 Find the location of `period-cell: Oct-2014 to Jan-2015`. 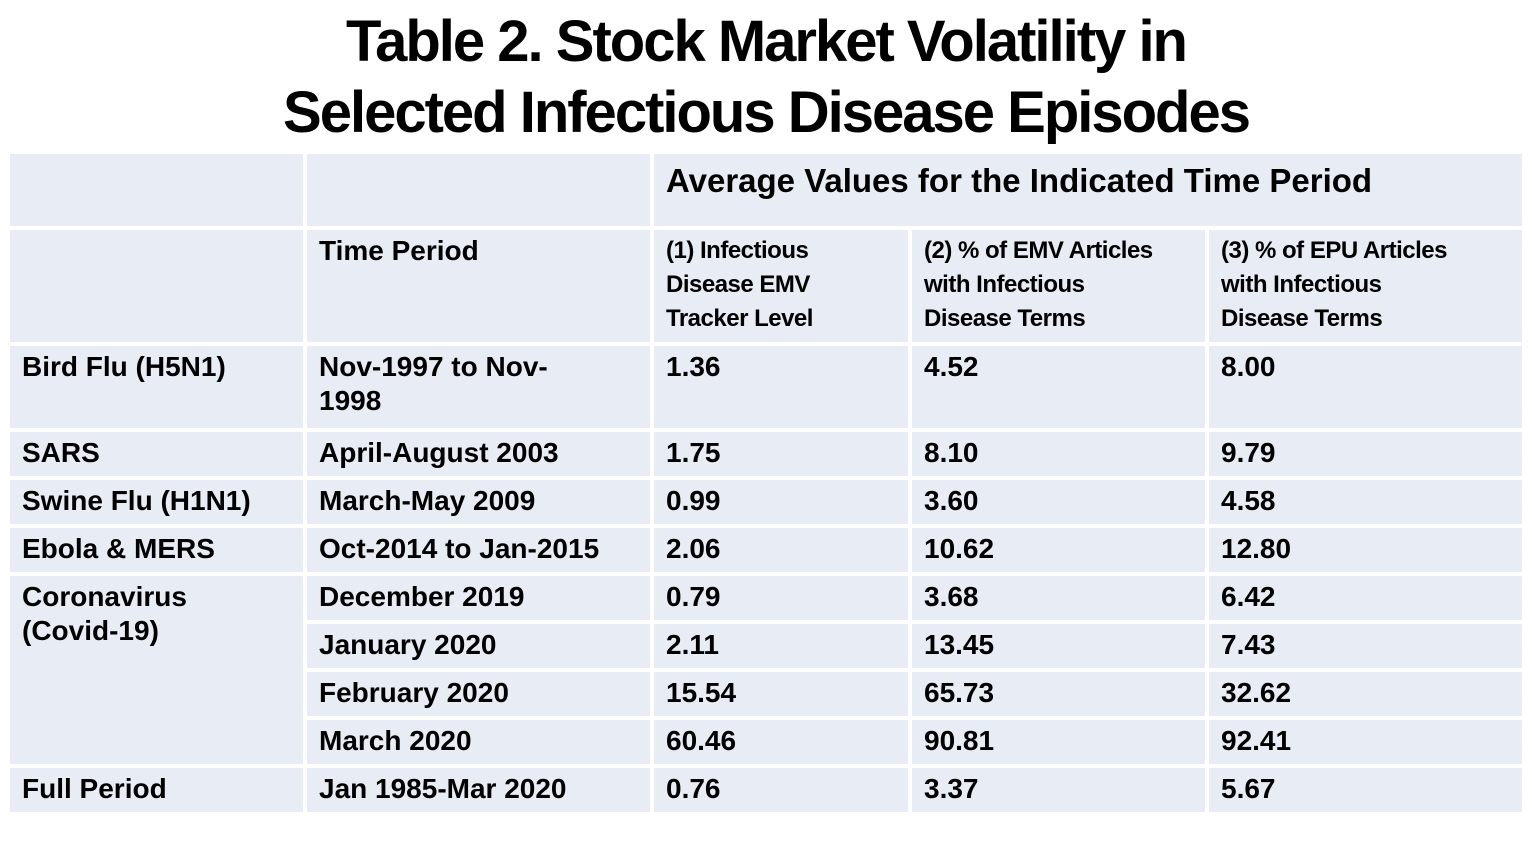

period-cell: Oct-2014 to Jan-2015 is located at coordinates (478, 550).